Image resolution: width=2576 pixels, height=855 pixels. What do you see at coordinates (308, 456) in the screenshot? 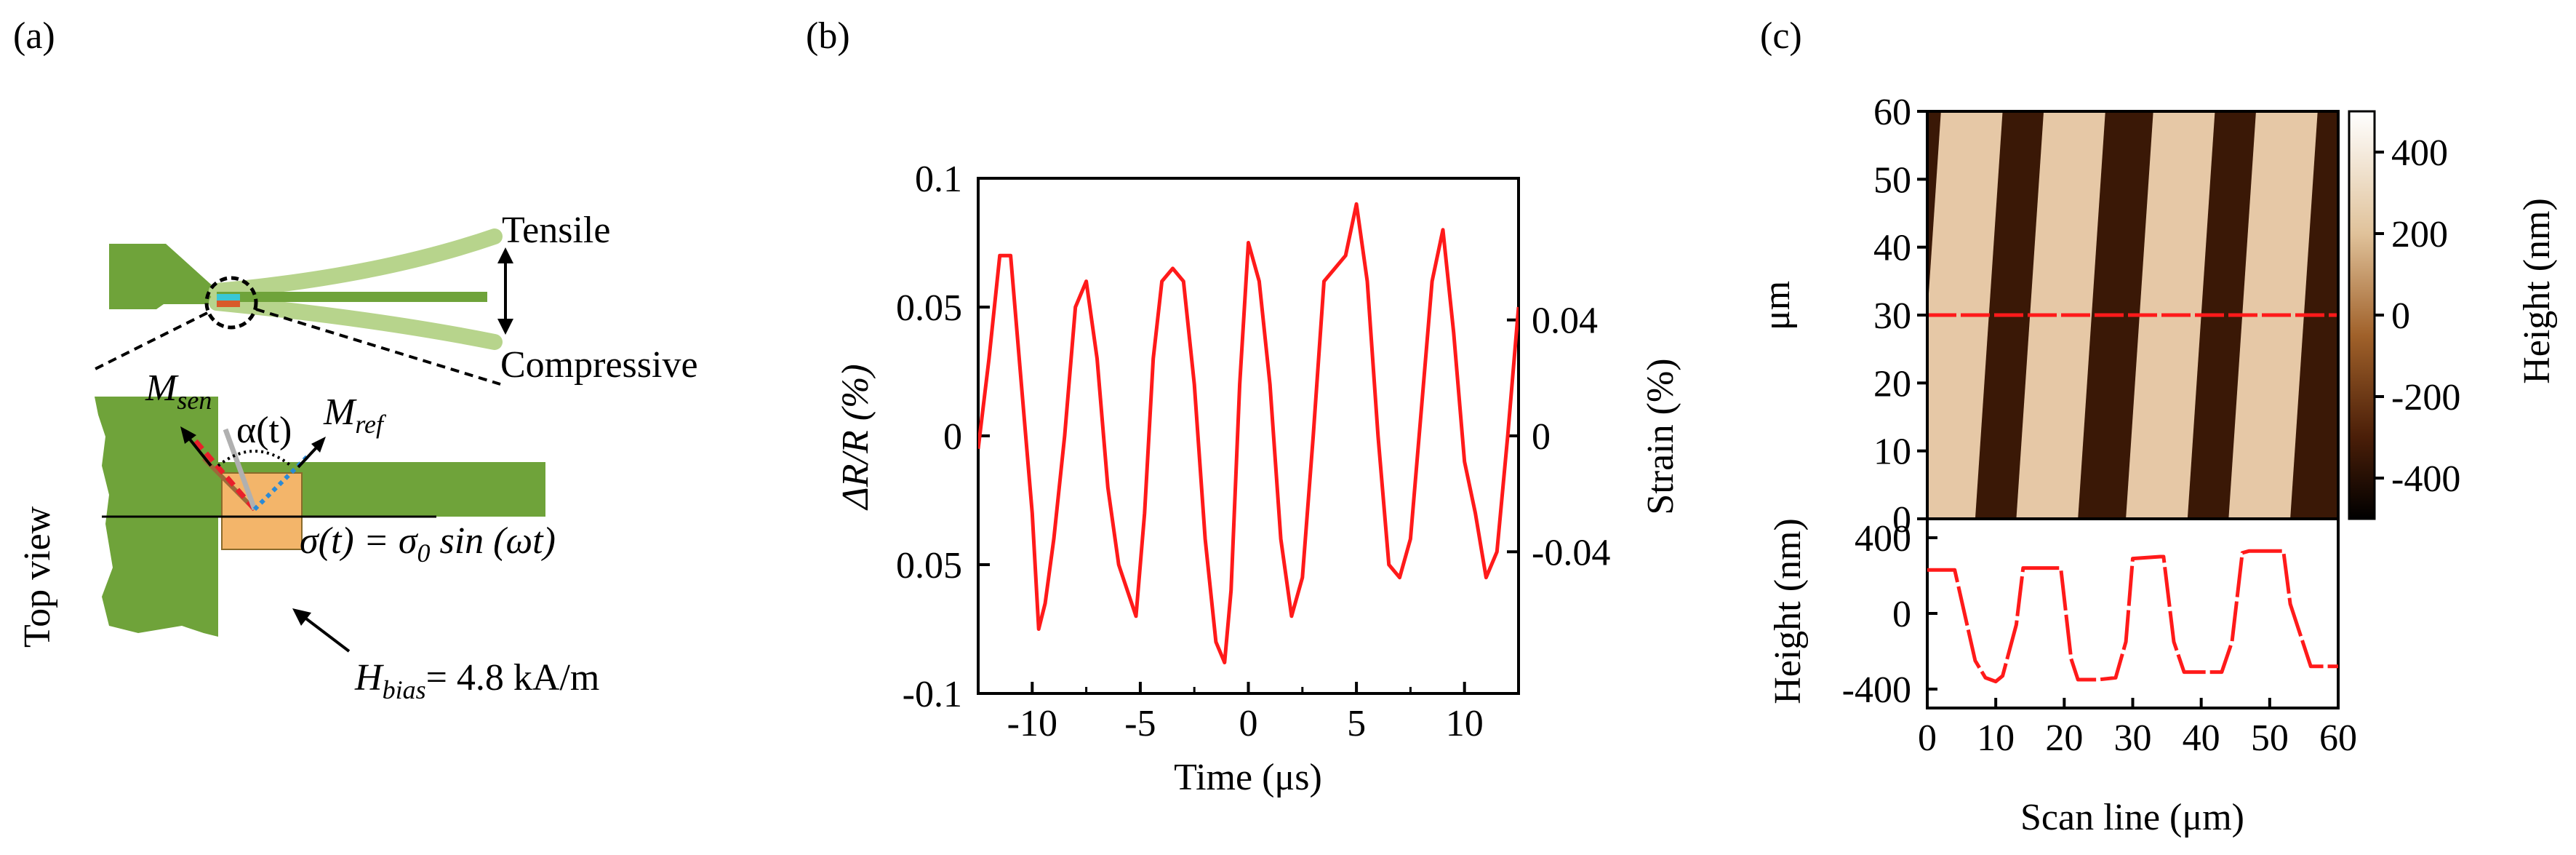
I see `m-ref-pointer` at bounding box center [308, 456].